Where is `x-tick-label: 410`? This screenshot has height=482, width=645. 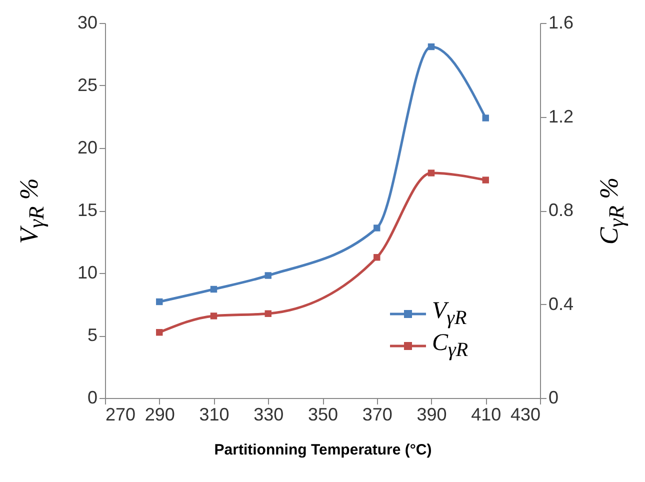 x-tick-label: 410 is located at coordinates (486, 414).